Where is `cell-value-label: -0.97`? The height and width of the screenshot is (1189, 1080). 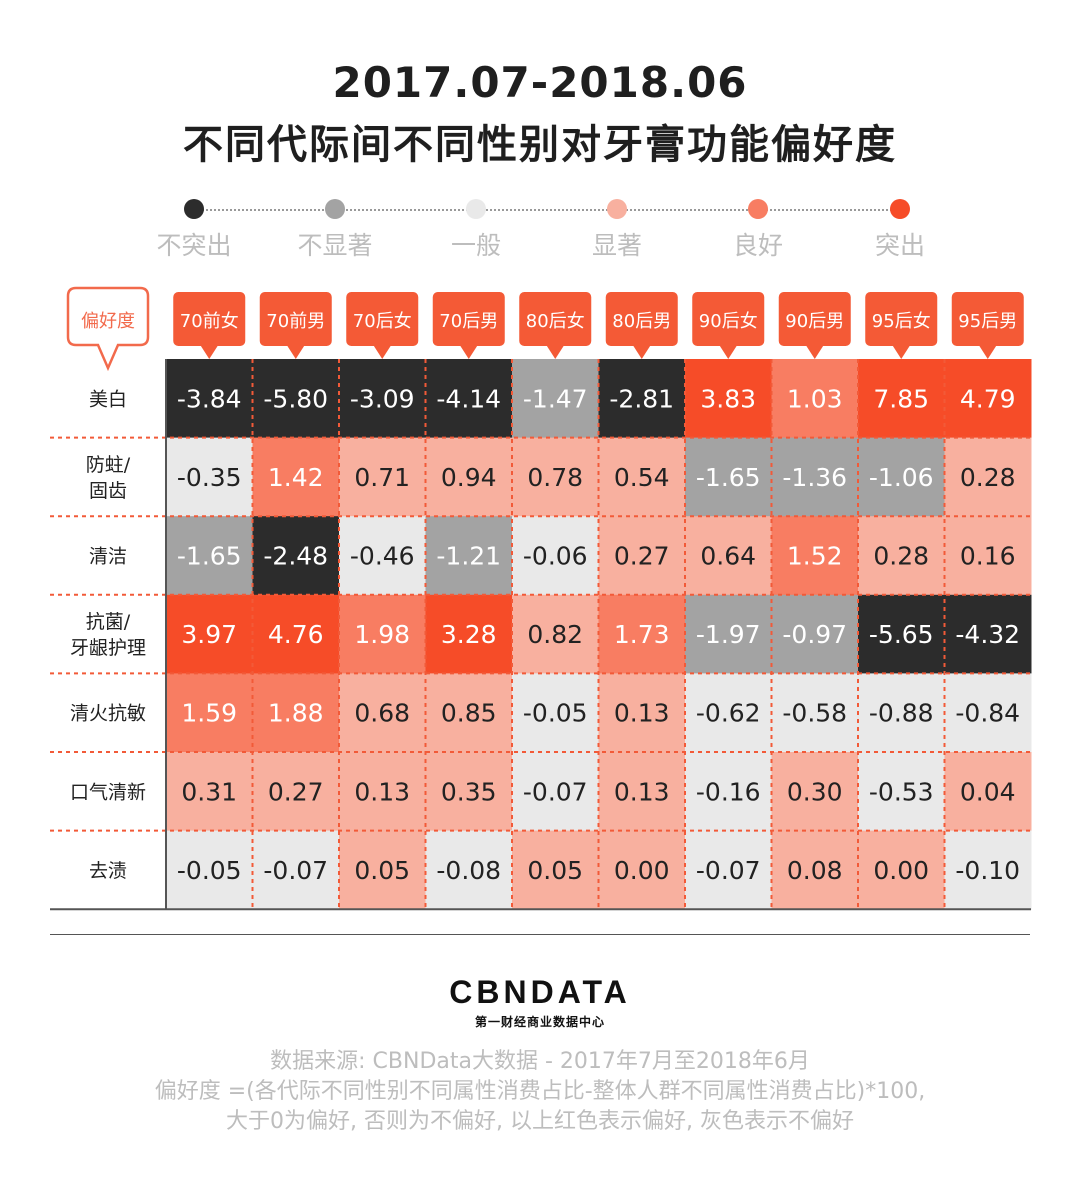 cell-value-label: -0.97 is located at coordinates (814, 634).